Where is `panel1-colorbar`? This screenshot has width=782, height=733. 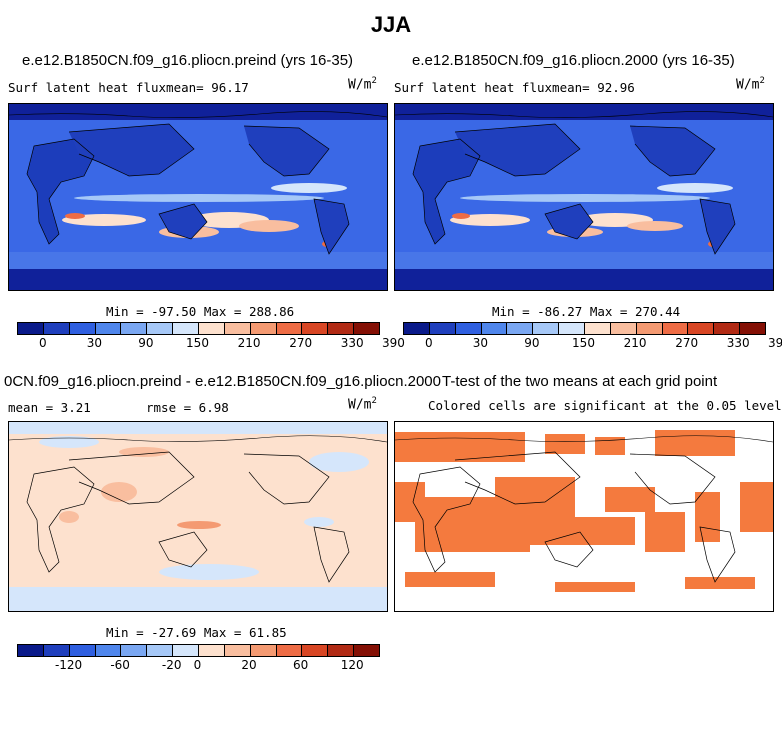 panel1-colorbar is located at coordinates (198, 328).